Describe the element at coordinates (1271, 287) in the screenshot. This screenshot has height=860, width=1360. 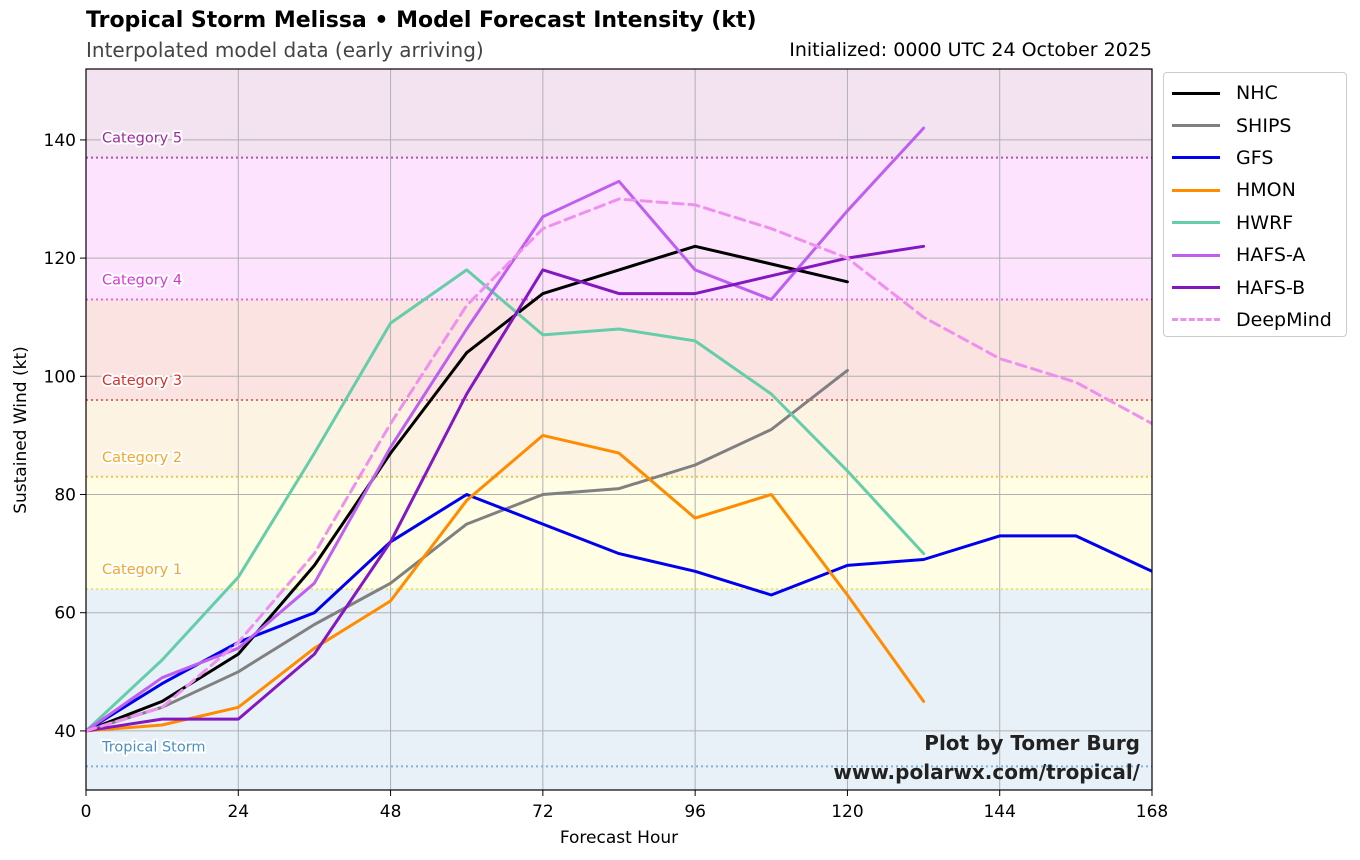
I see `legend-label: HAFS-B` at that location.